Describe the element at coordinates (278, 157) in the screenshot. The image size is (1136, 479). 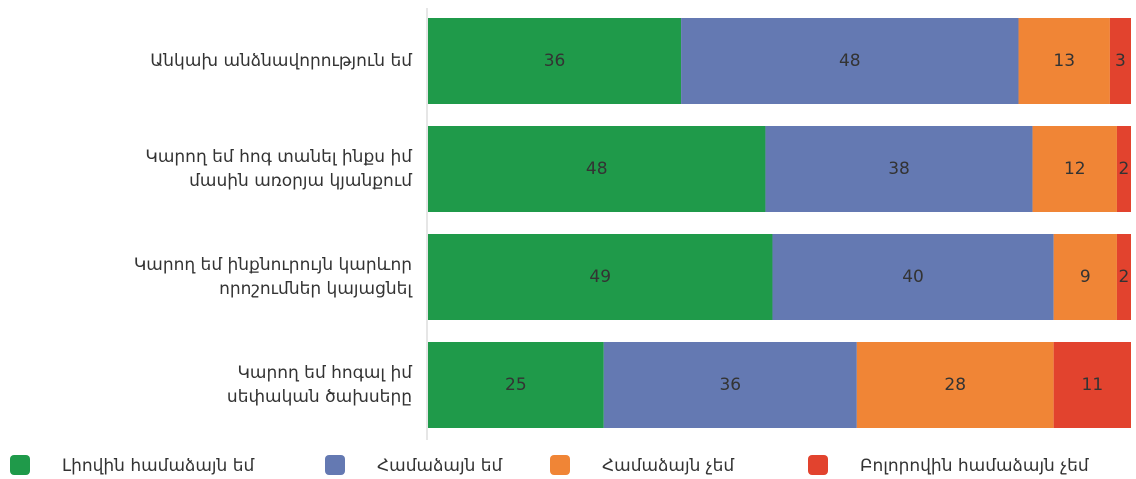
I see `category-label: Կարող եմ հոգ տանել ինքս իմ` at that location.